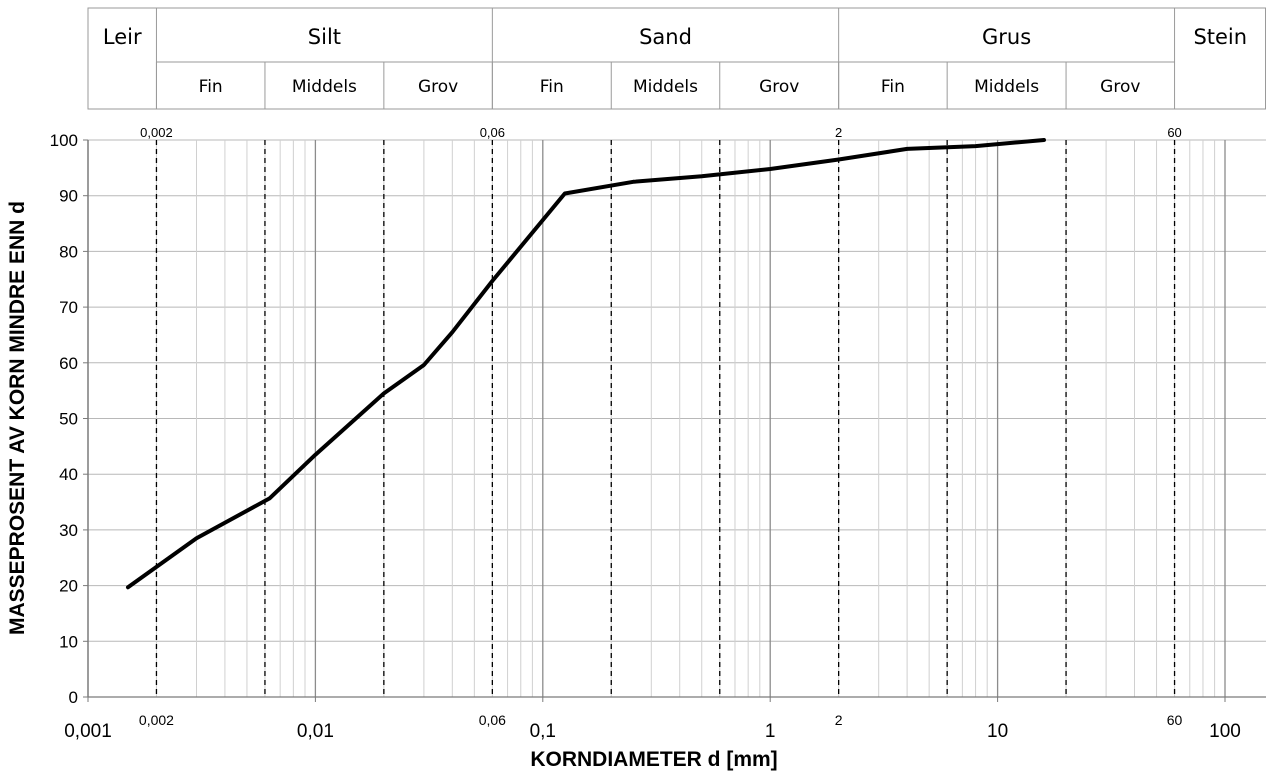 The width and height of the screenshot is (1266, 776). What do you see at coordinates (68, 251) in the screenshot?
I see `y-tick-label: 80` at bounding box center [68, 251].